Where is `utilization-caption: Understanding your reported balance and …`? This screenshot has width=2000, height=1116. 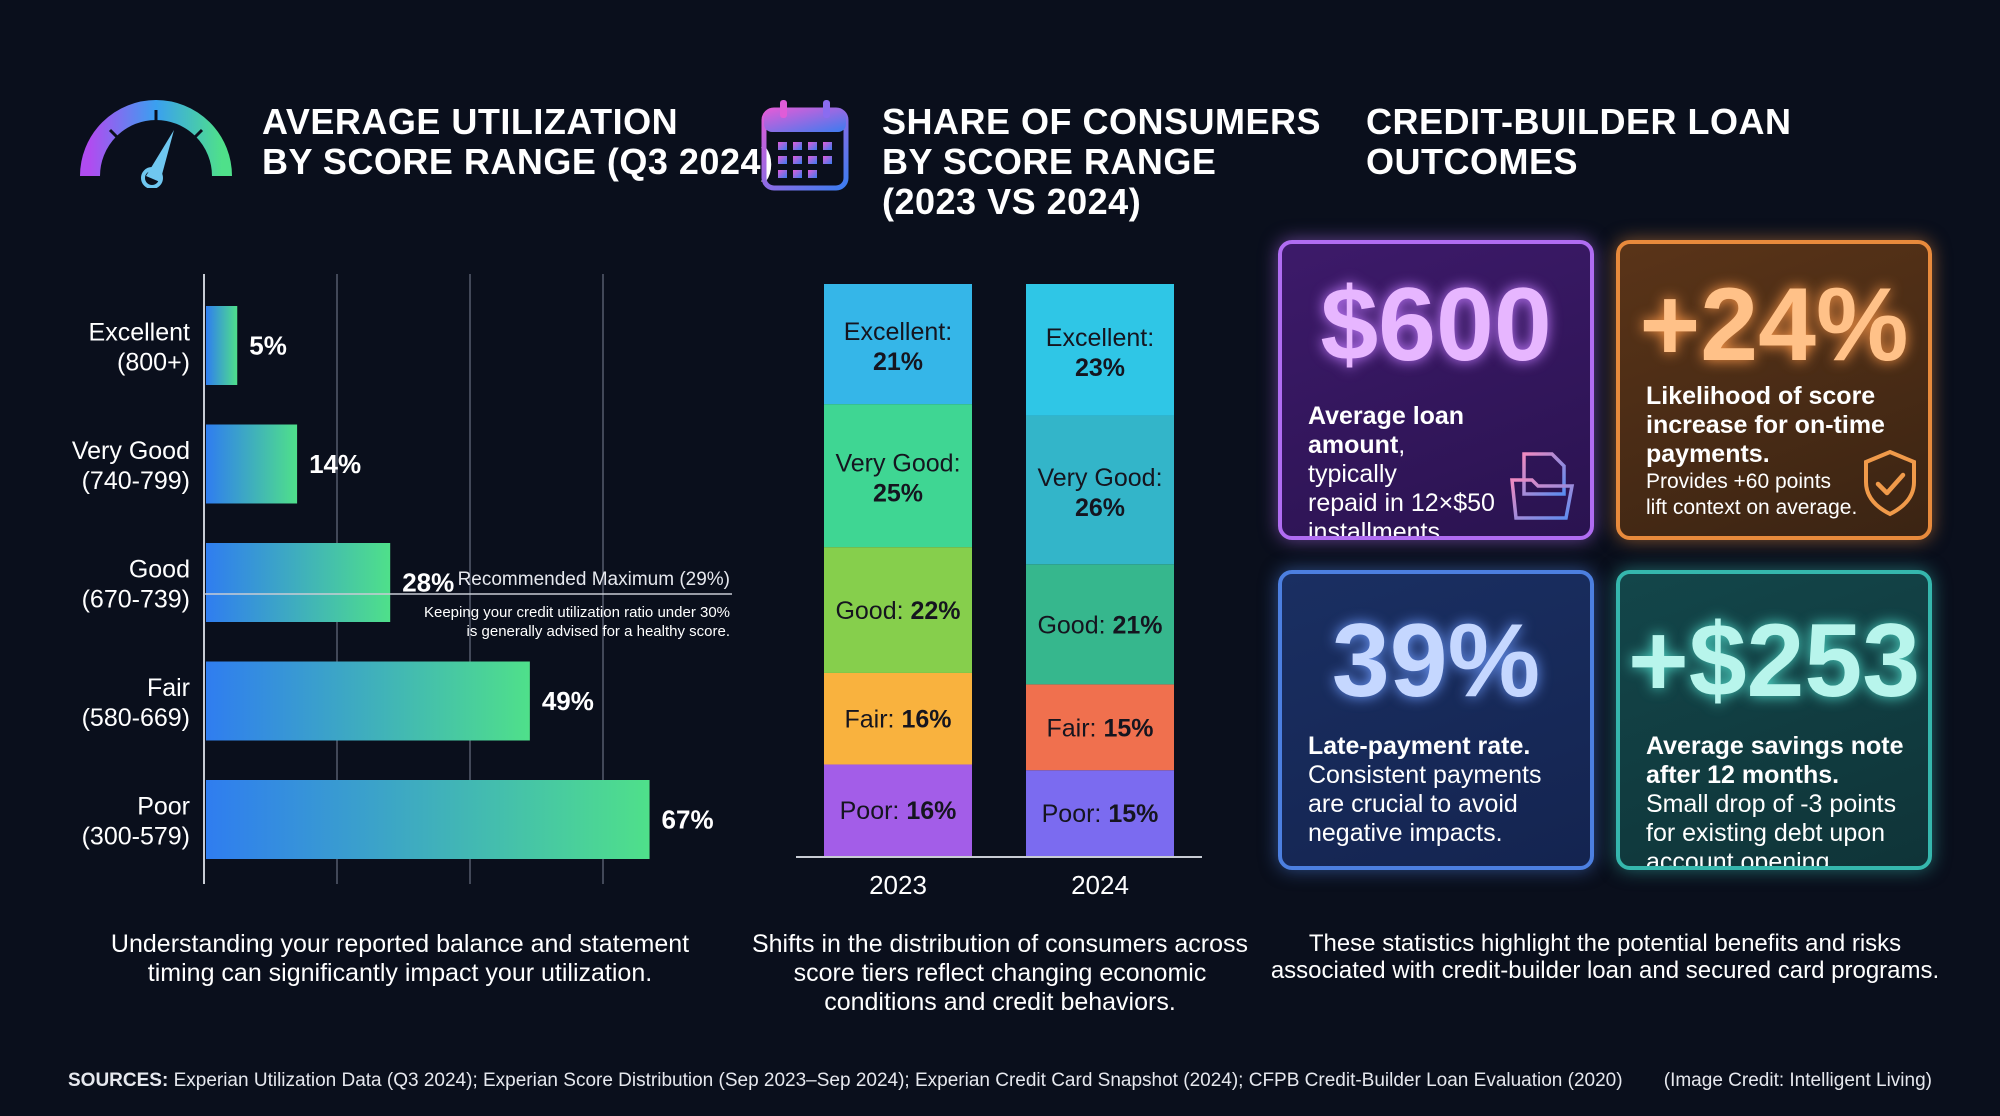
utilization-caption: Understanding your reported balance and … is located at coordinates (400, 958).